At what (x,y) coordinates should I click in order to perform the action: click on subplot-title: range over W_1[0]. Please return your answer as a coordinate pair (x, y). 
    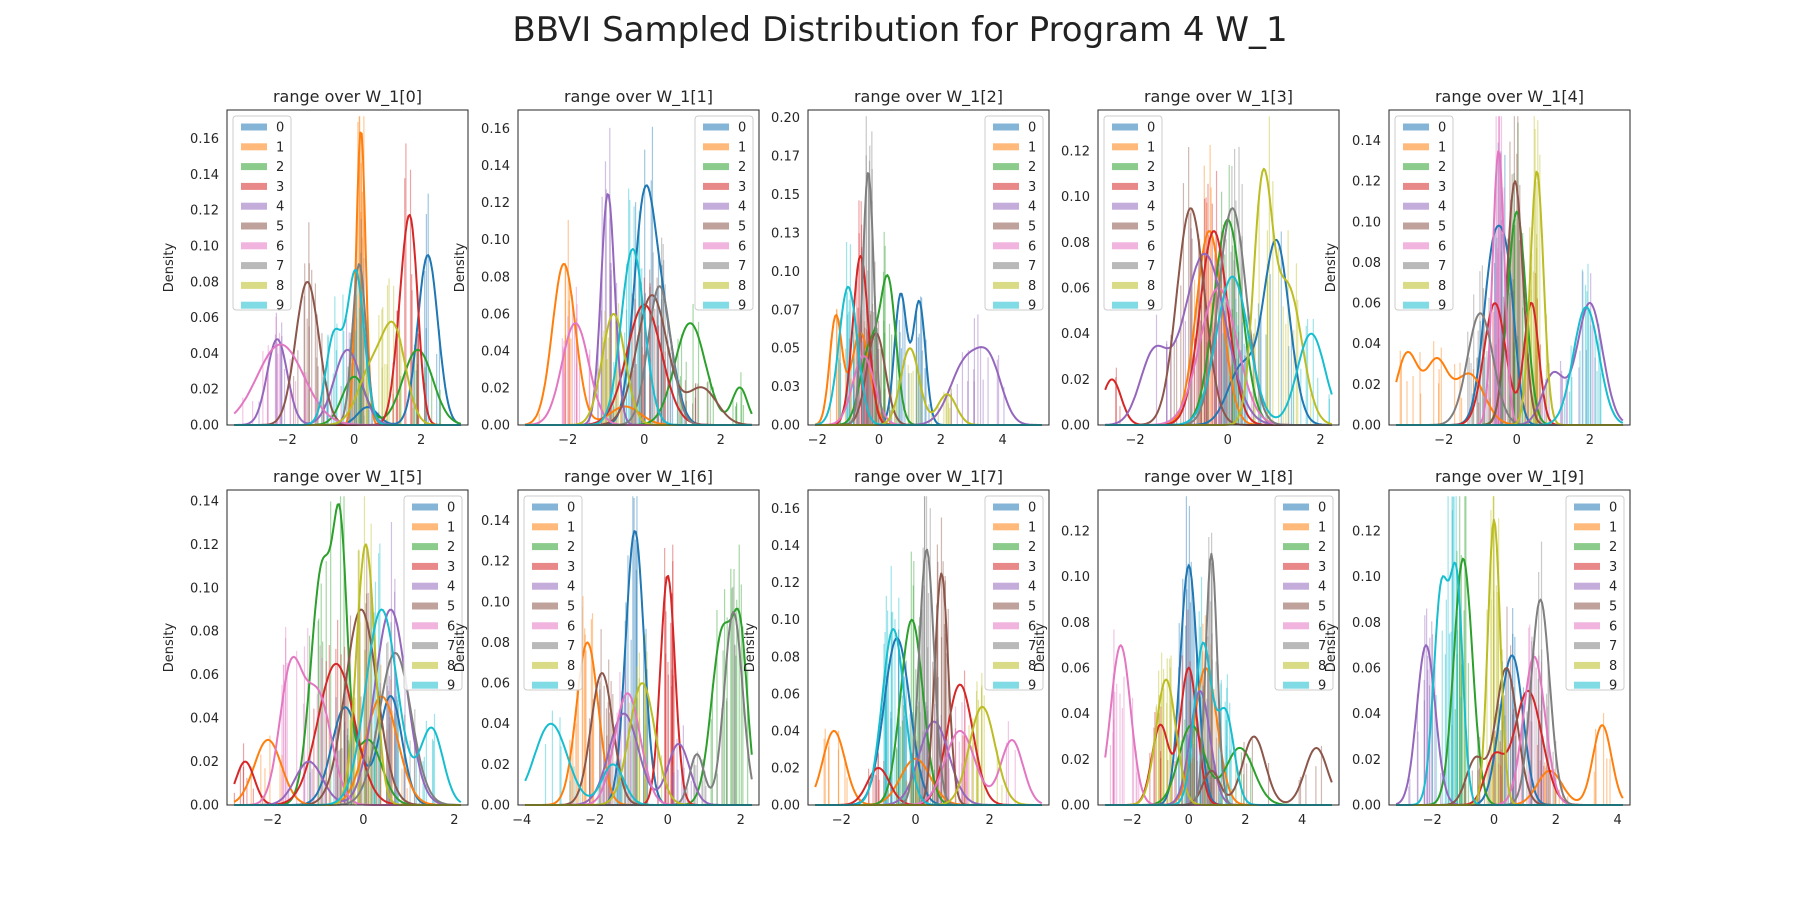
    Looking at the image, I should click on (347, 97).